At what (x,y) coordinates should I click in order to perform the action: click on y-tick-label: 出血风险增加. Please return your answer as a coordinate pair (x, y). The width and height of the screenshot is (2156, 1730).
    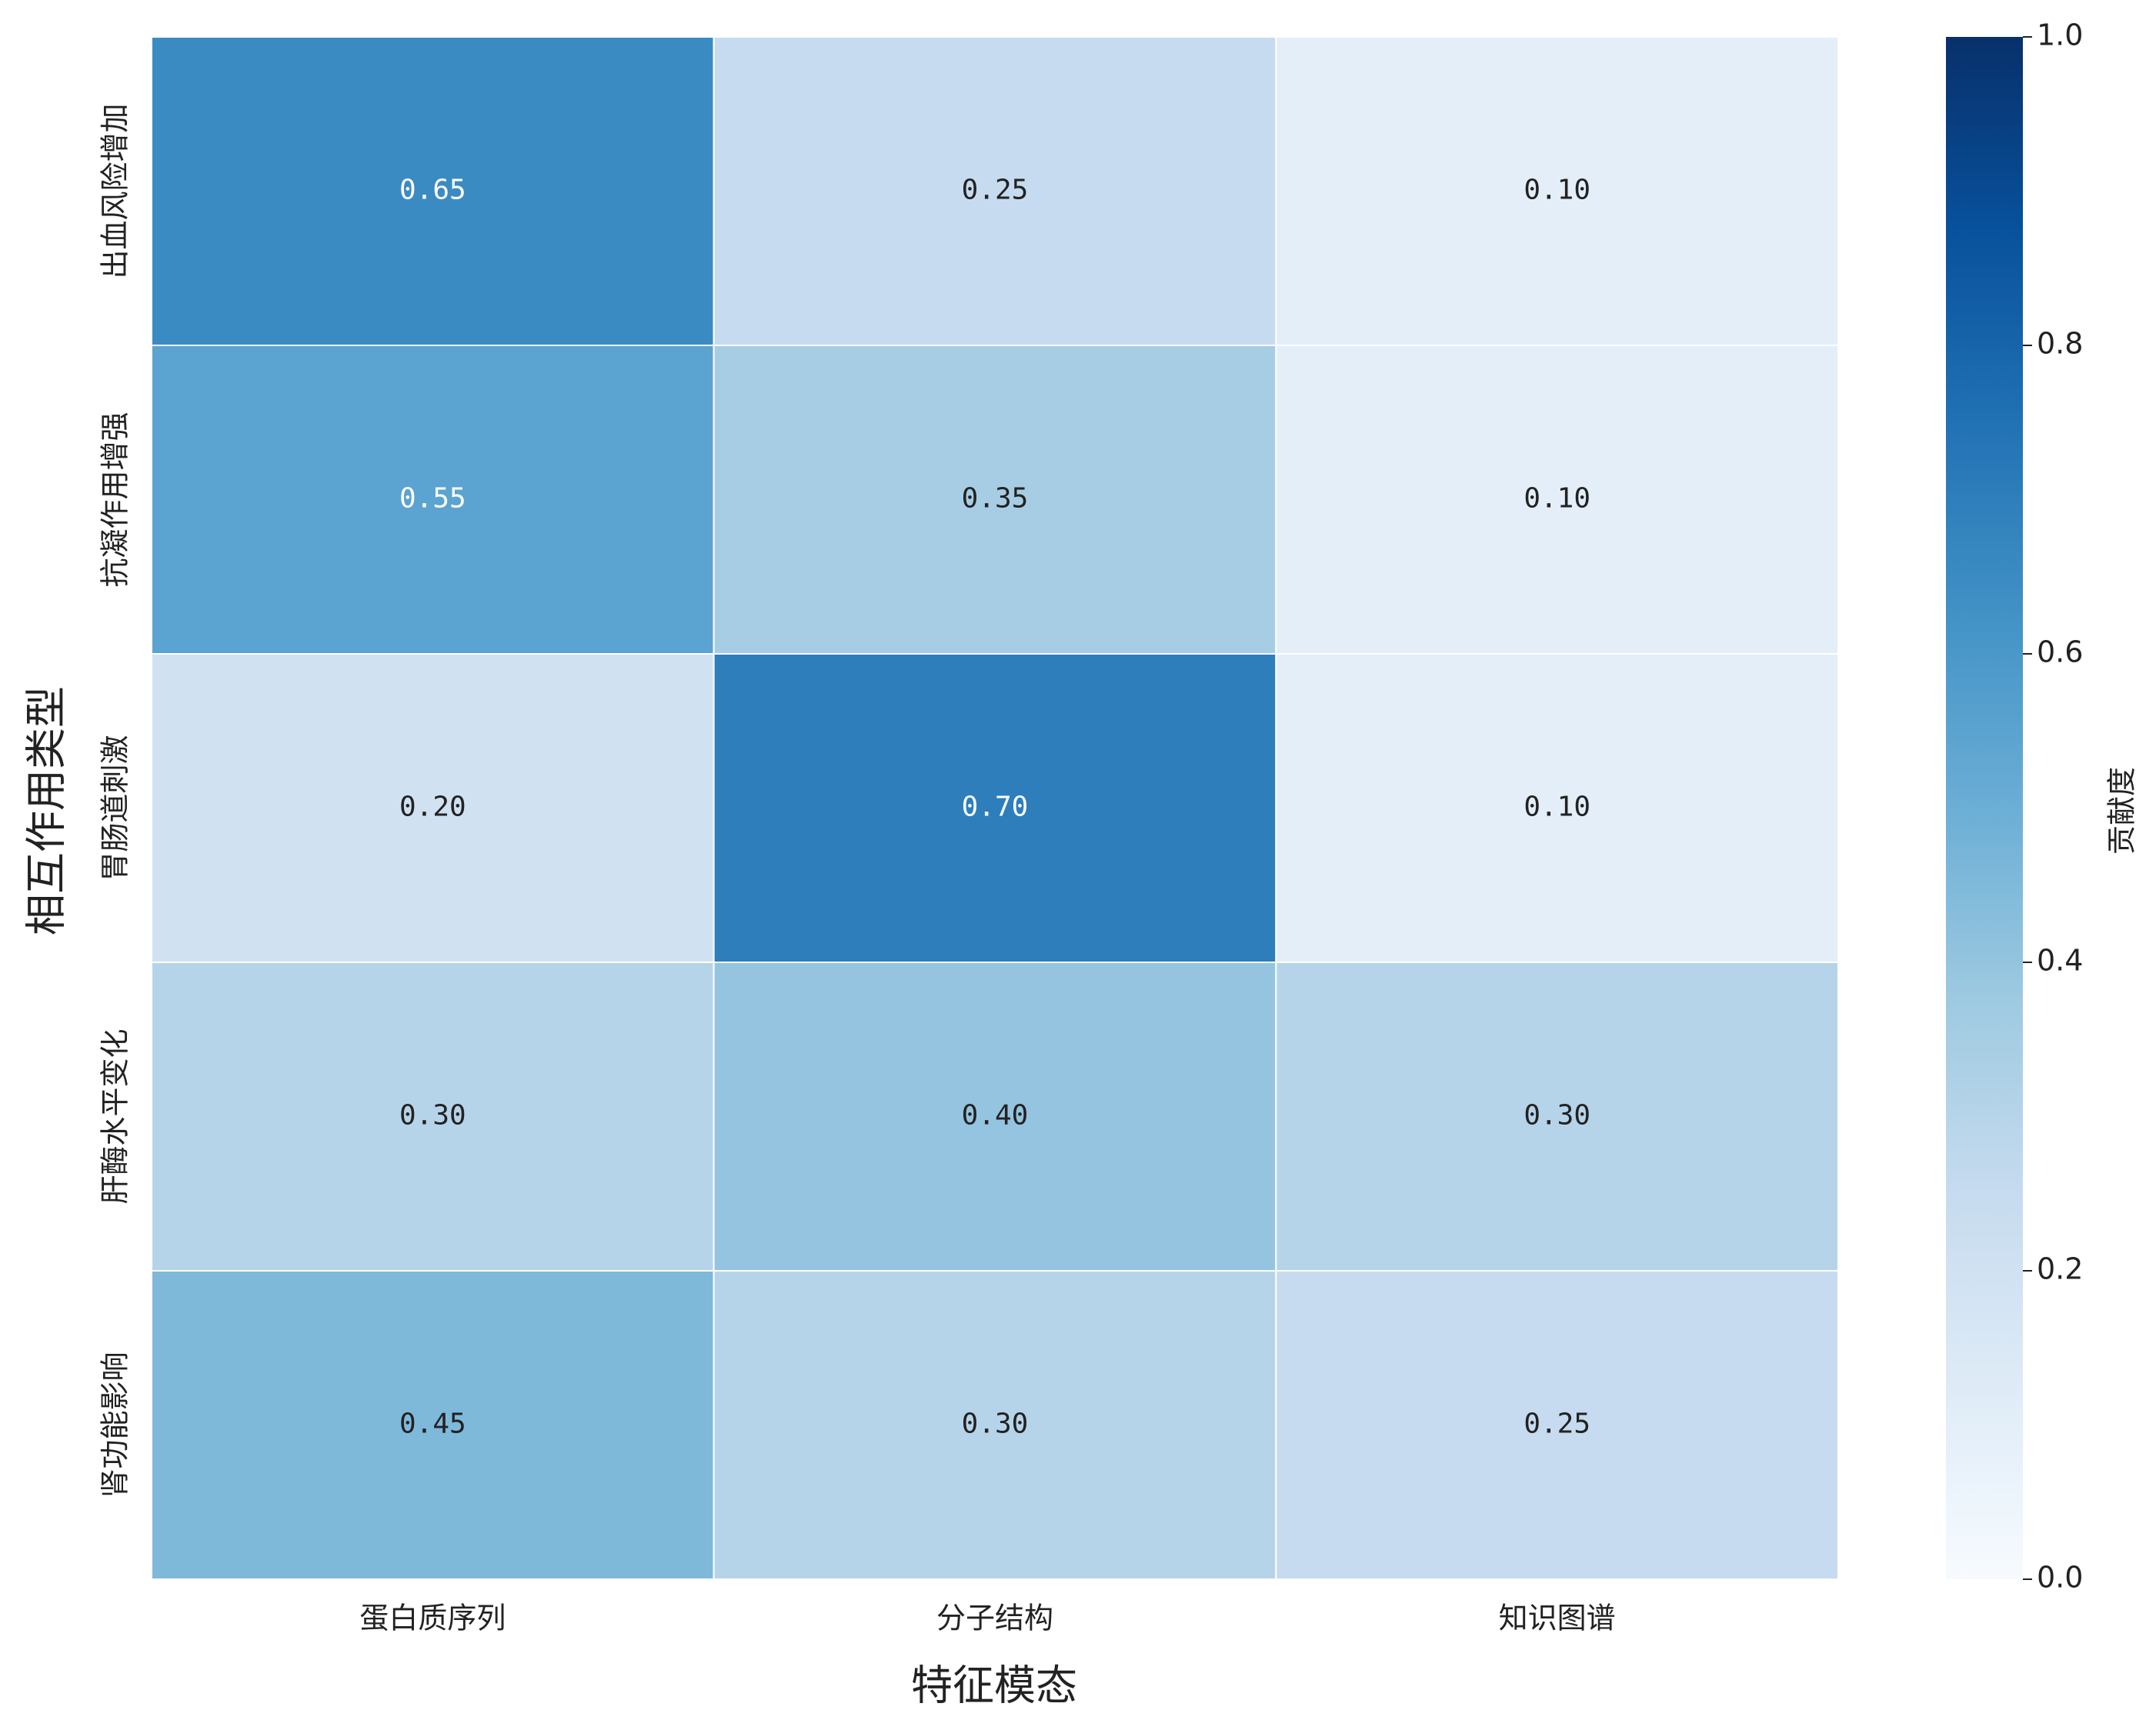
    Looking at the image, I should click on (115, 191).